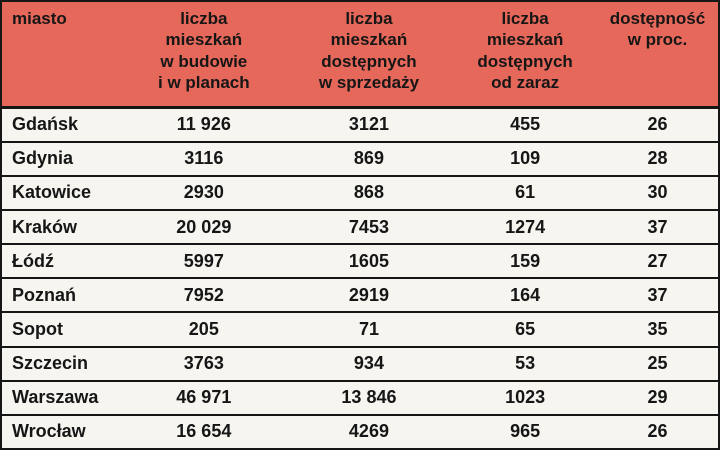 The image size is (720, 450). I want to click on value-cell: 53, so click(525, 363).